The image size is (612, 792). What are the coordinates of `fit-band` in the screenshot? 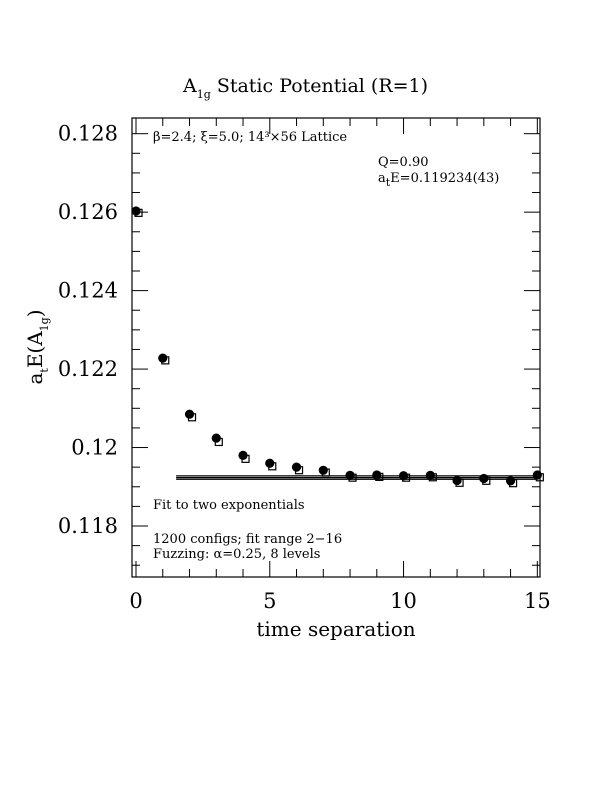 It's located at (357, 477).